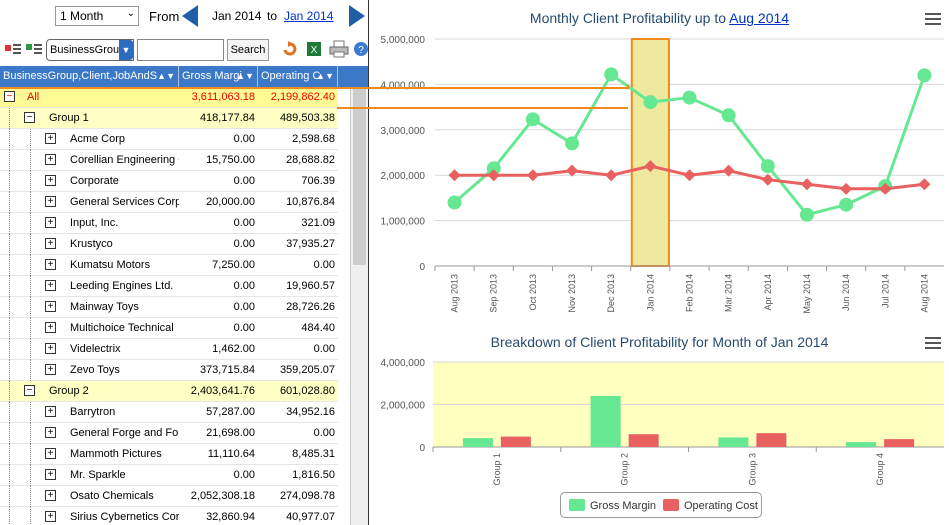  I want to click on vertical-scrollbar, so click(359, 306).